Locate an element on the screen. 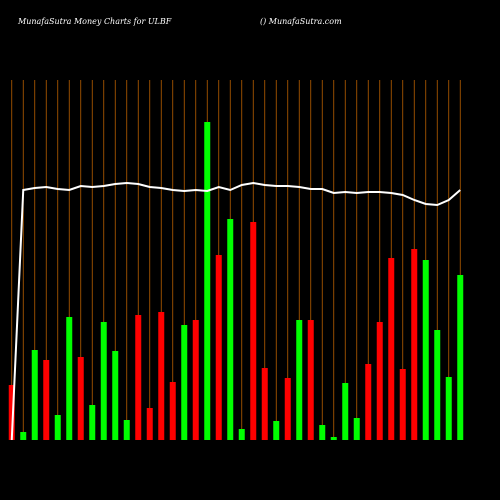 This screenshot has width=500, height=500. chart-subtitle: () MunafaSutra.com is located at coordinates (301, 21).